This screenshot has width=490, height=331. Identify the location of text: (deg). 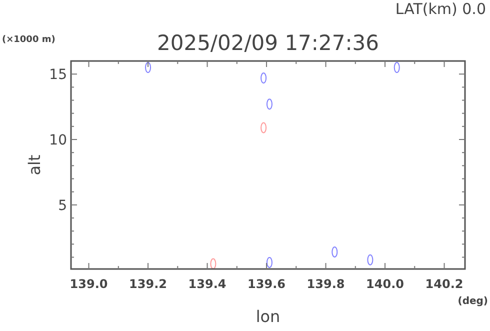
(473, 301).